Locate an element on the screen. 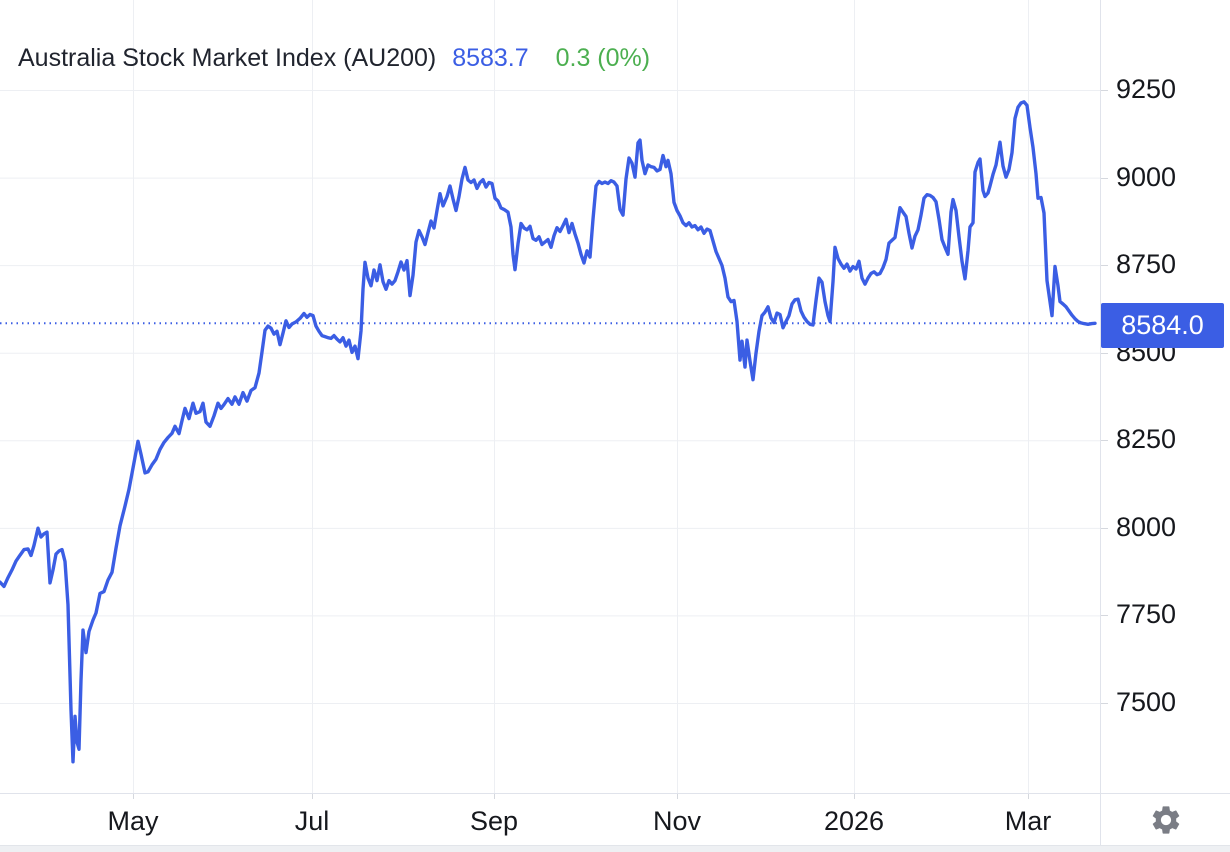 This screenshot has height=852, width=1230. y-axis-label: 8750 is located at coordinates (1146, 264).